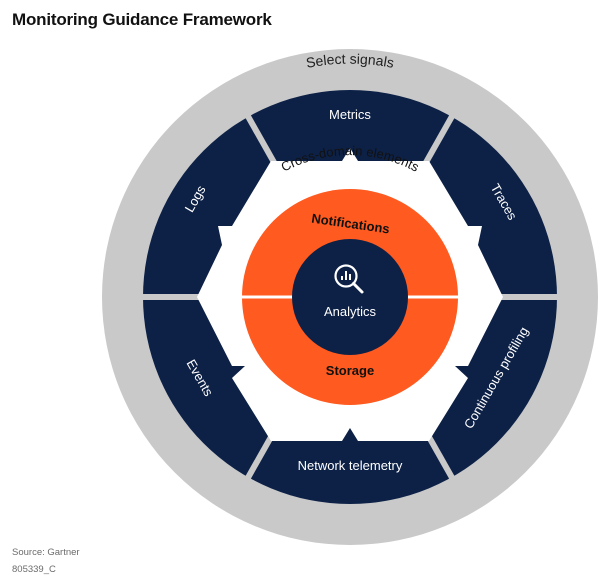 The image size is (613, 579). Describe the element at coordinates (350, 465) in the screenshot. I see `segment-label-network-telemetry: Network telemetry` at that location.